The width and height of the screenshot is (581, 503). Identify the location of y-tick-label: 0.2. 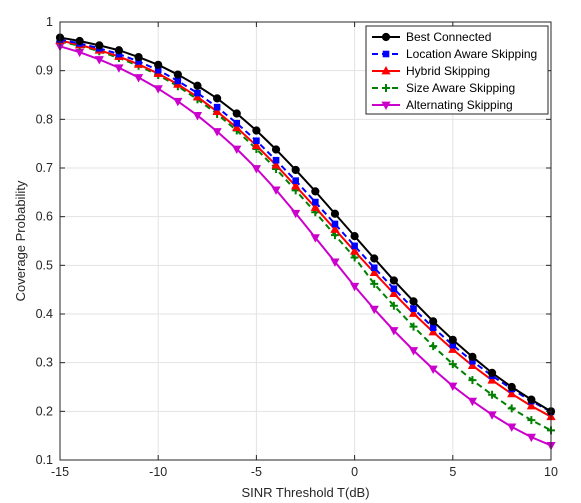
(44, 411).